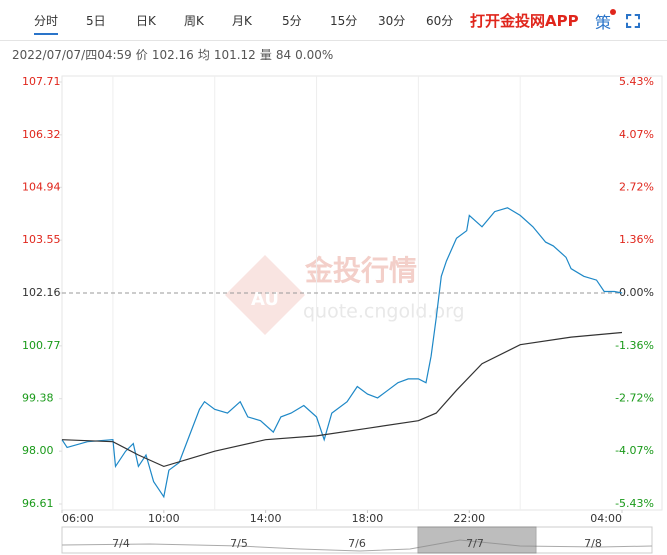 This screenshot has width=667, height=555. Describe the element at coordinates (613, 12) in the screenshot. I see `badge-dot` at that location.